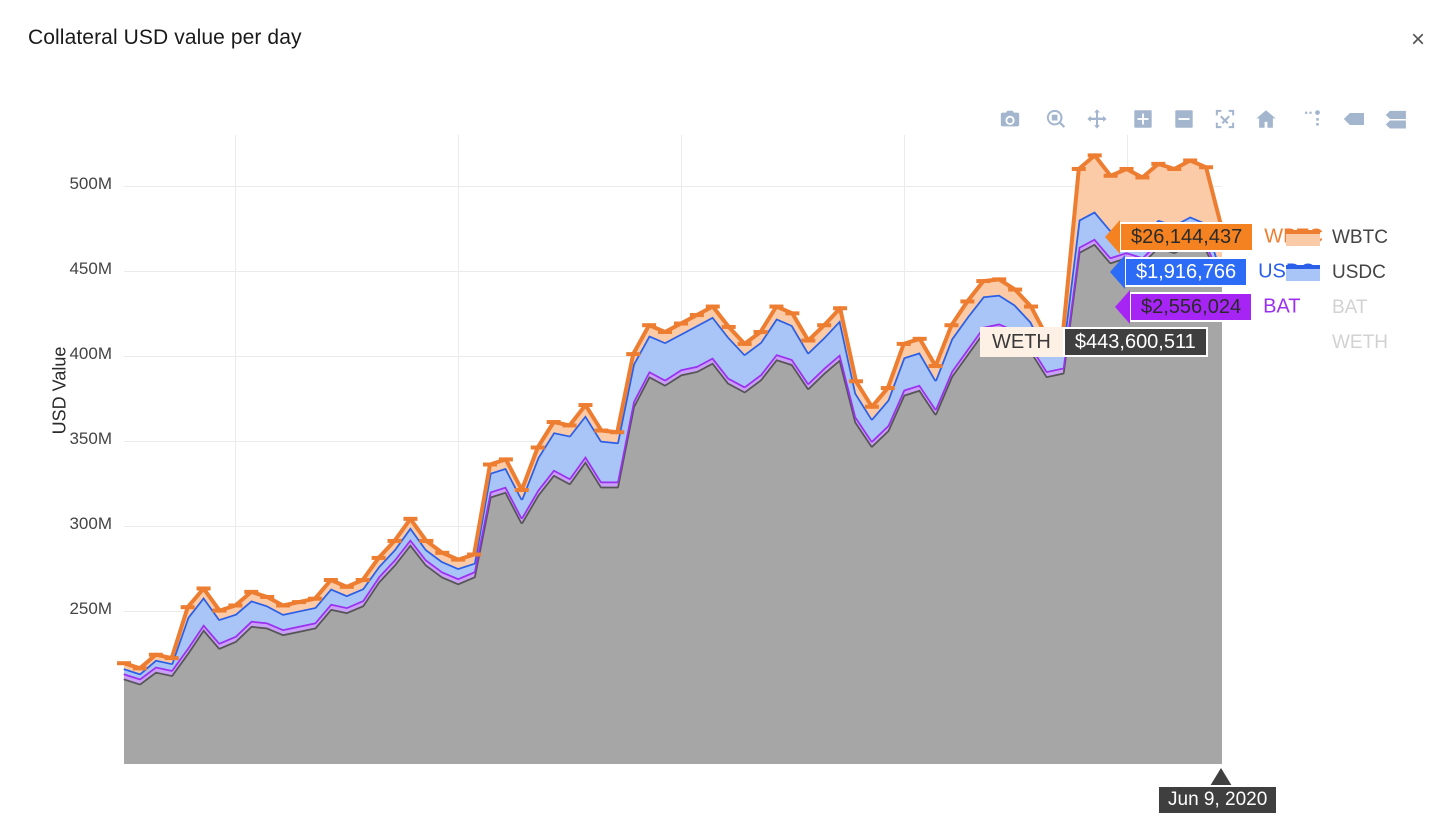 Image resolution: width=1456 pixels, height=815 pixels. I want to click on hover-value: $2,556,024, so click(1191, 307).